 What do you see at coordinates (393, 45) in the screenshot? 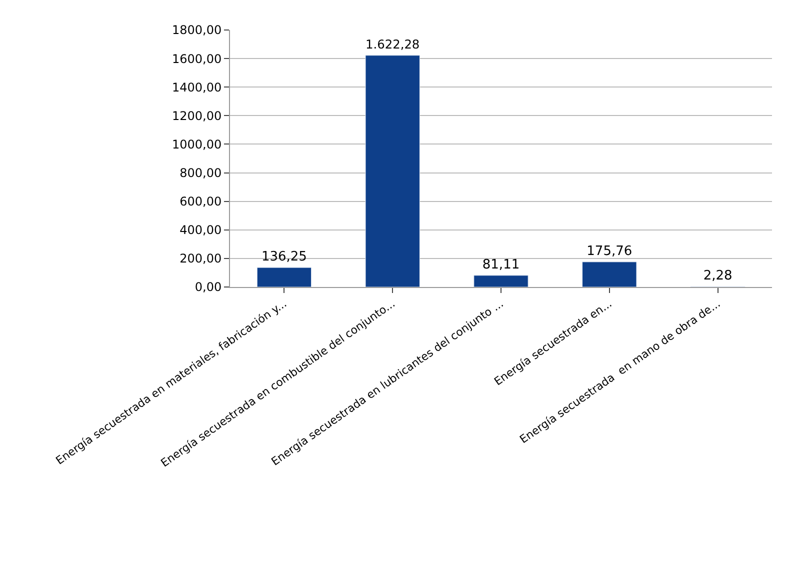
I see `data-label: 1.622,28` at bounding box center [393, 45].